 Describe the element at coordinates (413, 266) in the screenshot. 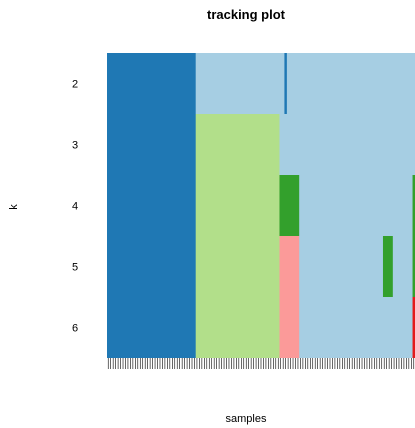

I see `cell-k5-seg6` at that location.